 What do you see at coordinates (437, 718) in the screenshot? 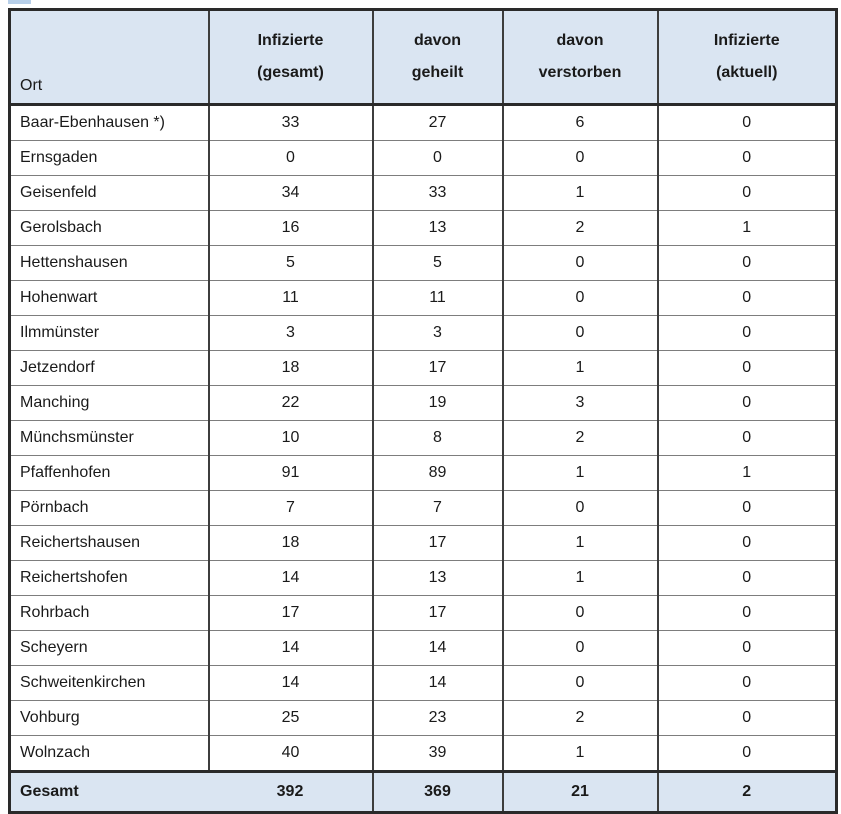
I see `davon-geheilt-cell: 23` at bounding box center [437, 718].